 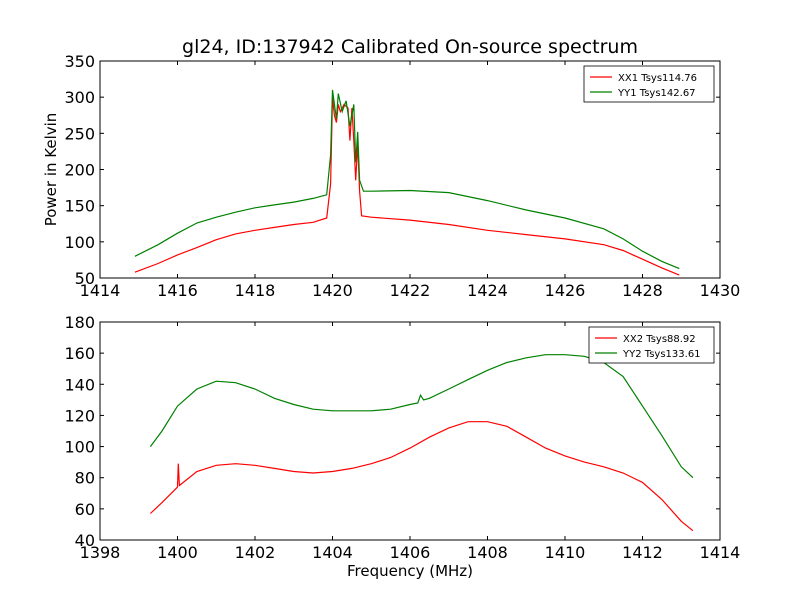 What do you see at coordinates (565, 290) in the screenshot?
I see `panel1-x-tick-label: 1426` at bounding box center [565, 290].